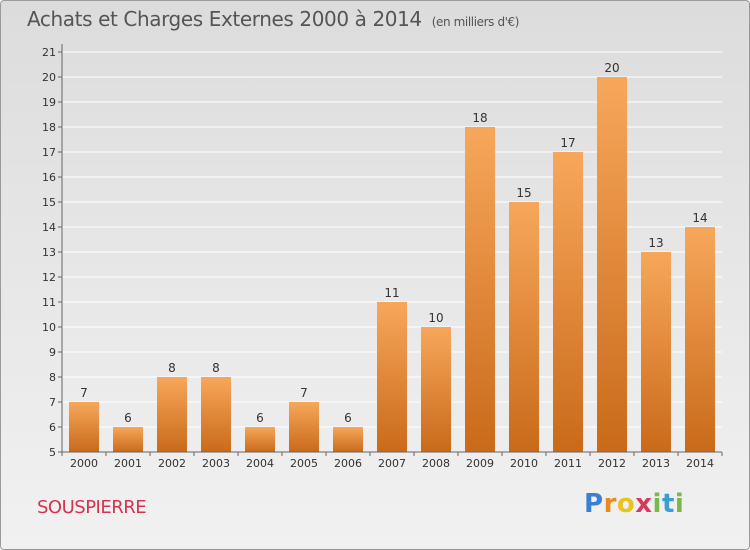 This screenshot has width=750, height=550. What do you see at coordinates (479, 118) in the screenshot?
I see `data-label: 18` at bounding box center [479, 118].